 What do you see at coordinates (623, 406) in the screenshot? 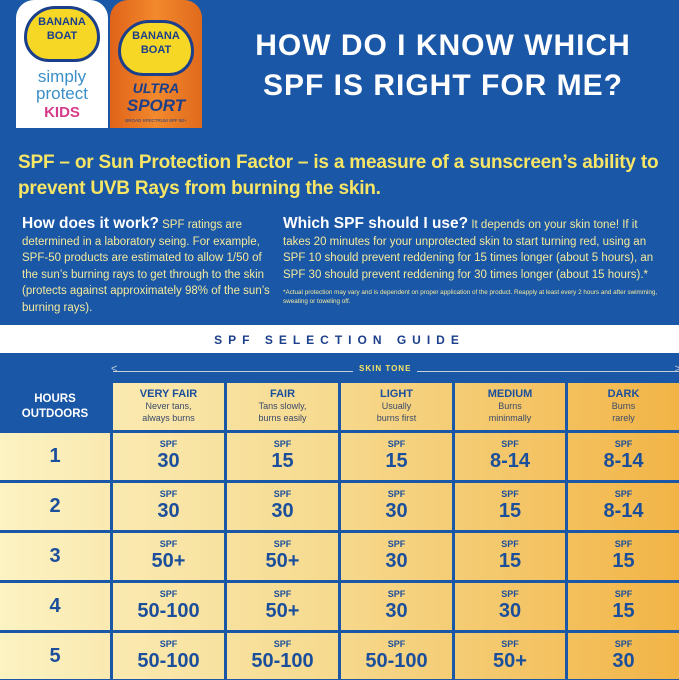
I see `column-header: DARK Burns rarely` at bounding box center [623, 406].